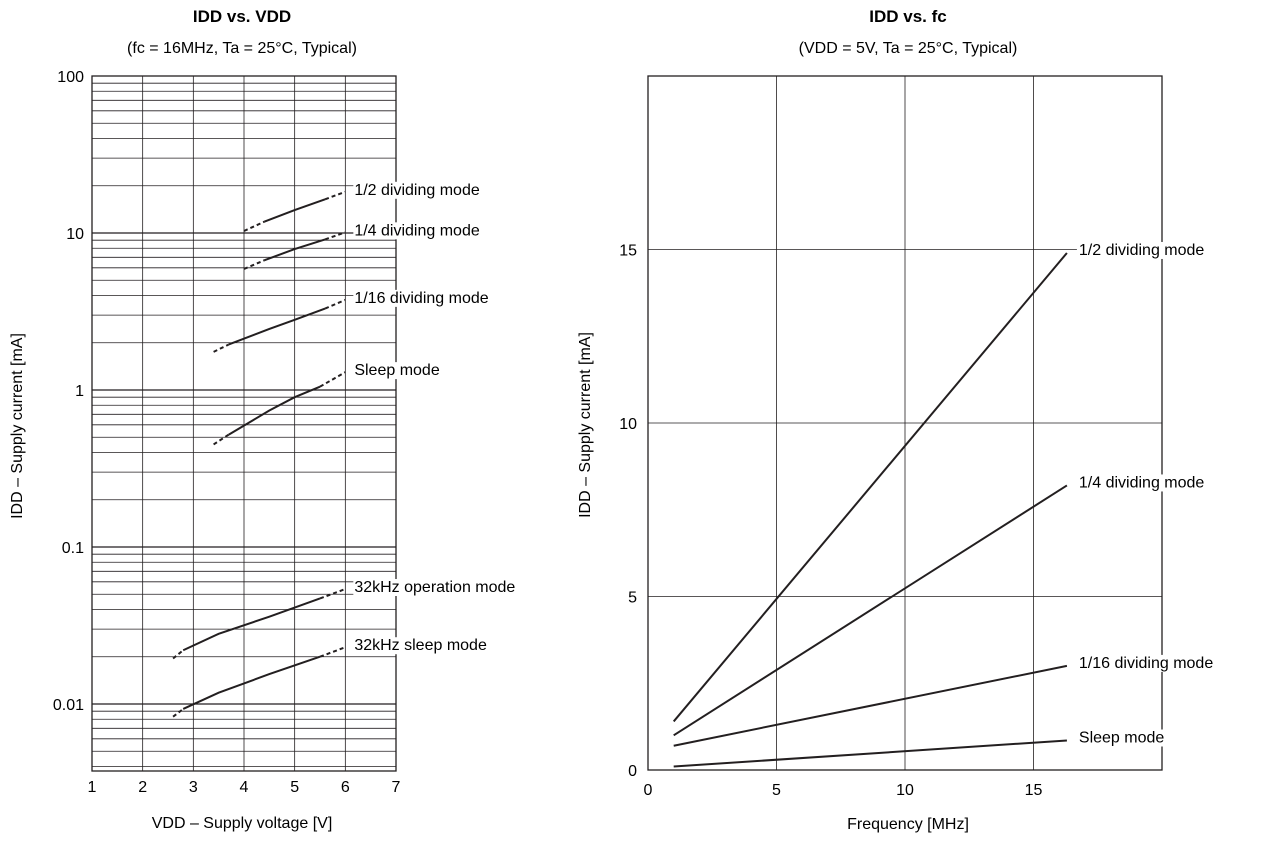  I want to click on left-x-tick-label: 4, so click(244, 787).